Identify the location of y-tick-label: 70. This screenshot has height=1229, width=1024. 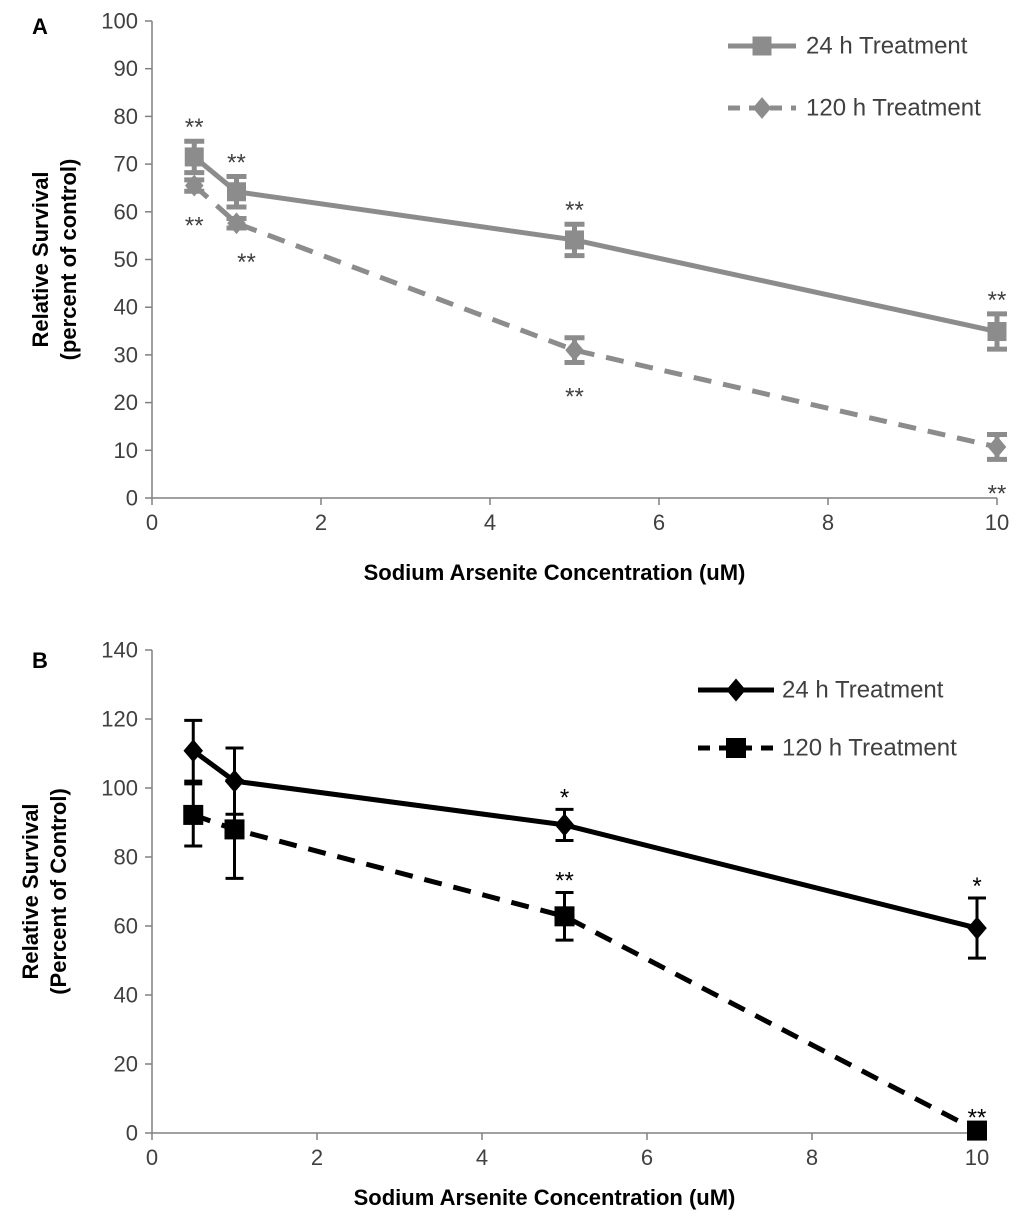
(126, 164).